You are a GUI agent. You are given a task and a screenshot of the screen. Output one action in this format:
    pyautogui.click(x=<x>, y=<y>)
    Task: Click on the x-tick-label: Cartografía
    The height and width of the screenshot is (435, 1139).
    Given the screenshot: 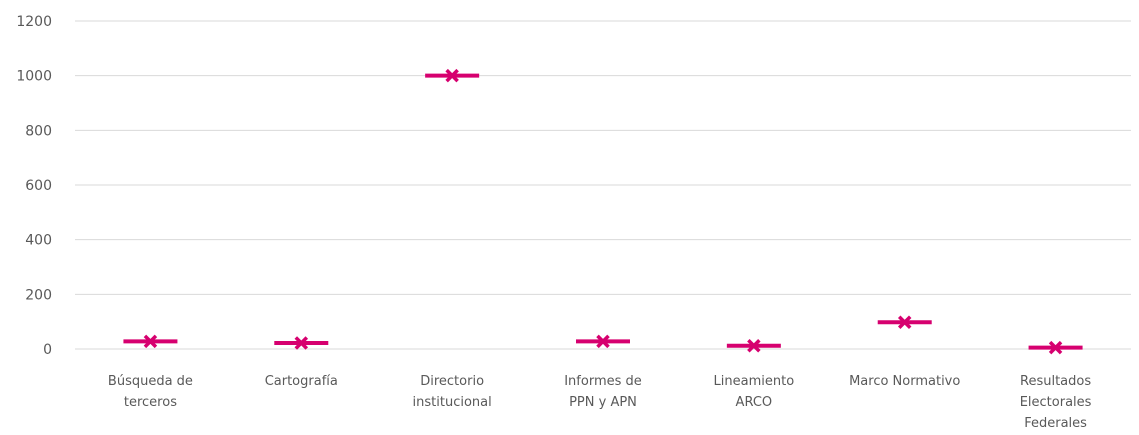 What is the action you would take?
    pyautogui.click(x=301, y=381)
    